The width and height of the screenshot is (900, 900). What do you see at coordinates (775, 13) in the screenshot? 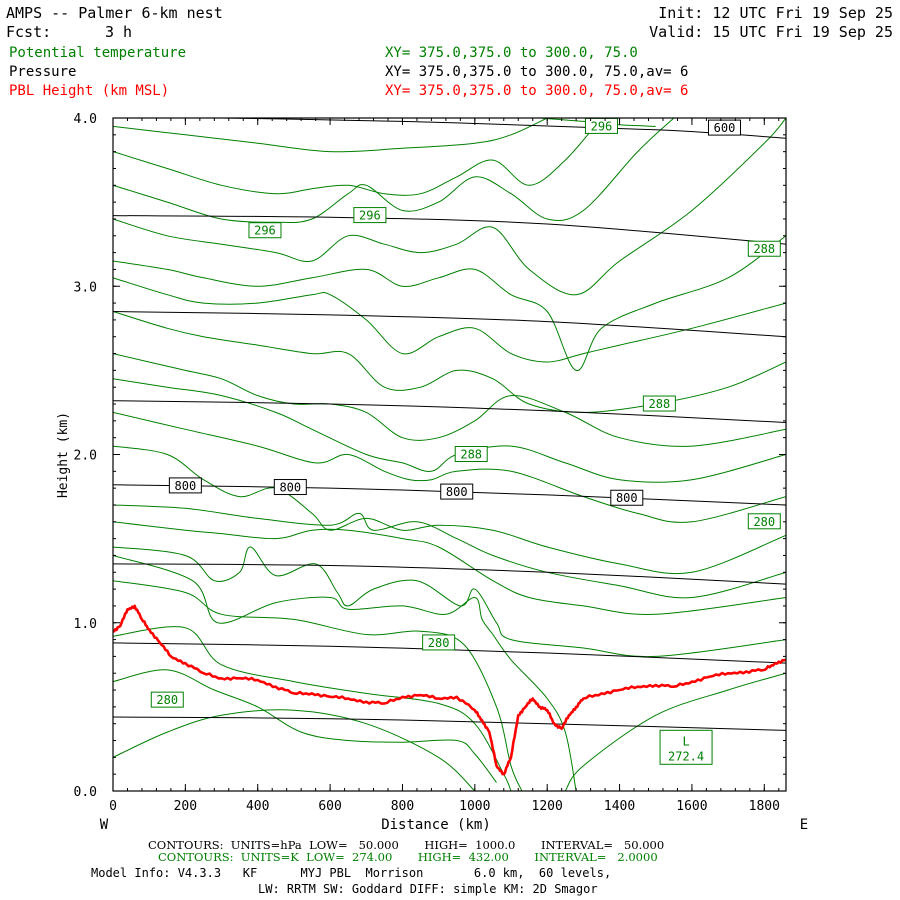
I see `init-time: Init: 12 UTC Fri 19 Sep 25` at bounding box center [775, 13].